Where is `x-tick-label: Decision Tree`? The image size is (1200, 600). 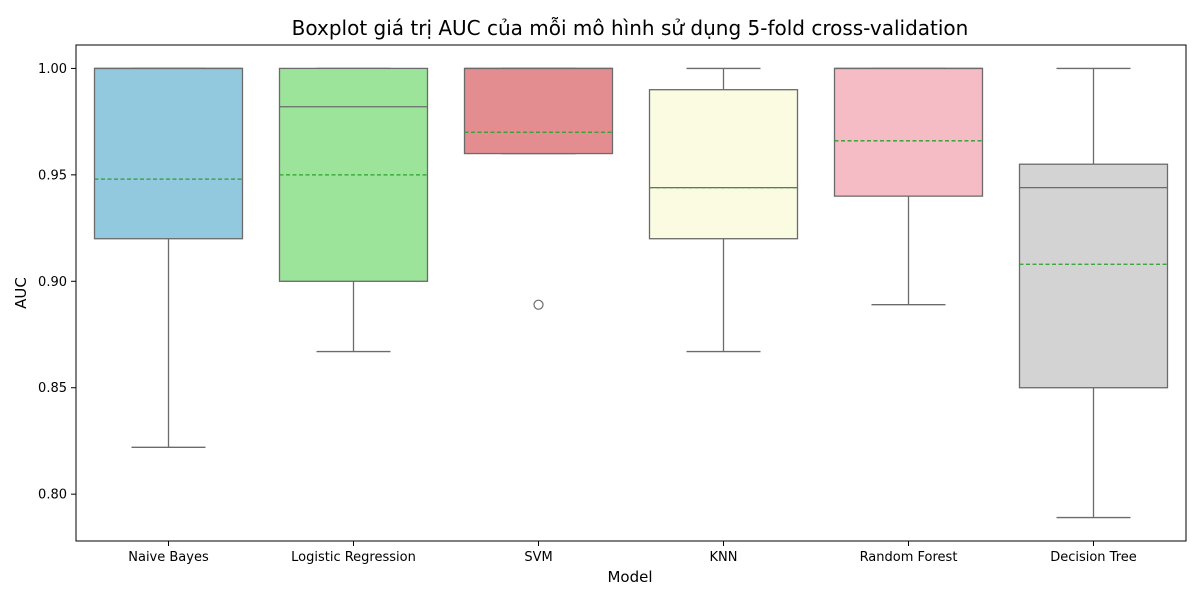 x-tick-label: Decision Tree is located at coordinates (1093, 557).